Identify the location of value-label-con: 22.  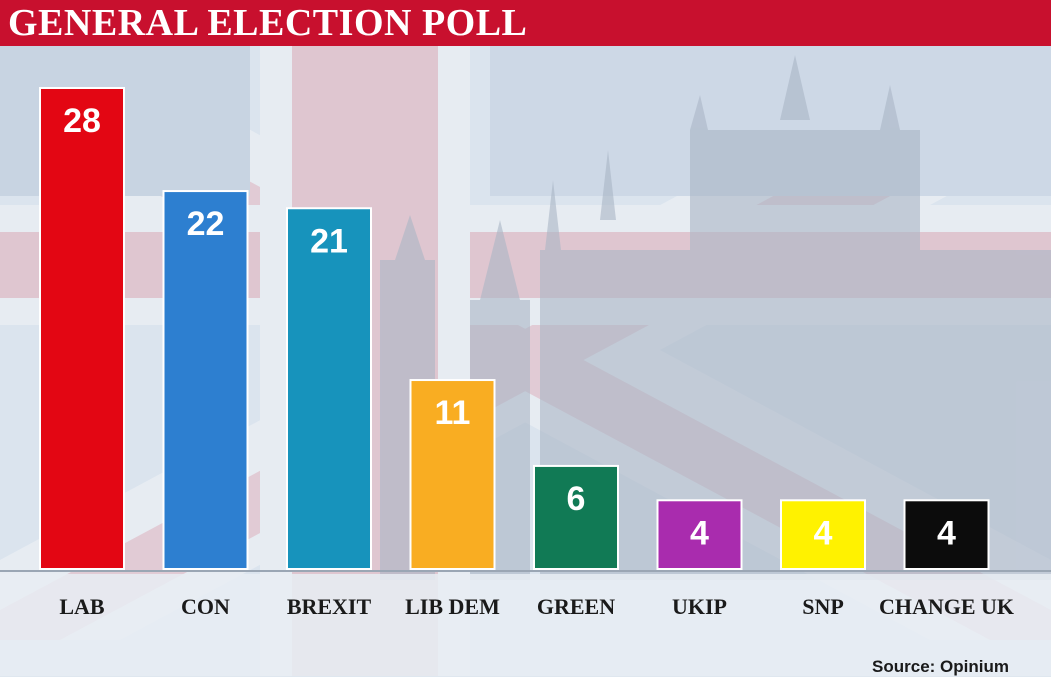
(206, 224).